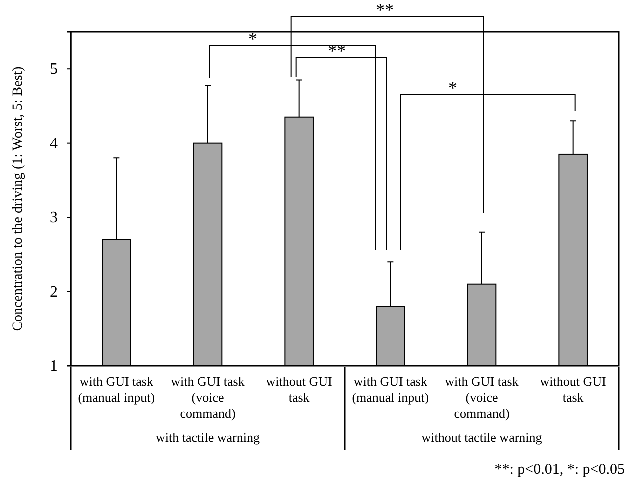 This screenshot has width=633, height=481. Describe the element at coordinates (18, 199) in the screenshot. I see `y-axis-title: Concentration to the driving (1: Worst, 5: Best)` at that location.